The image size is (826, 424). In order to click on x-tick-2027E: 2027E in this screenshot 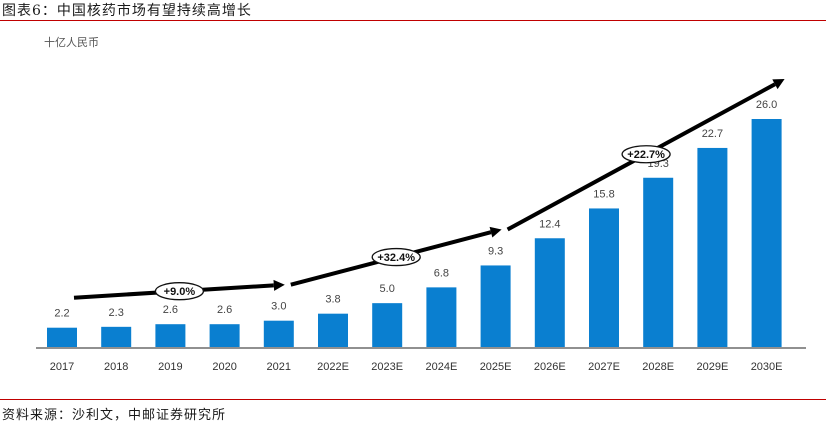, I will do `click(604, 367)`.